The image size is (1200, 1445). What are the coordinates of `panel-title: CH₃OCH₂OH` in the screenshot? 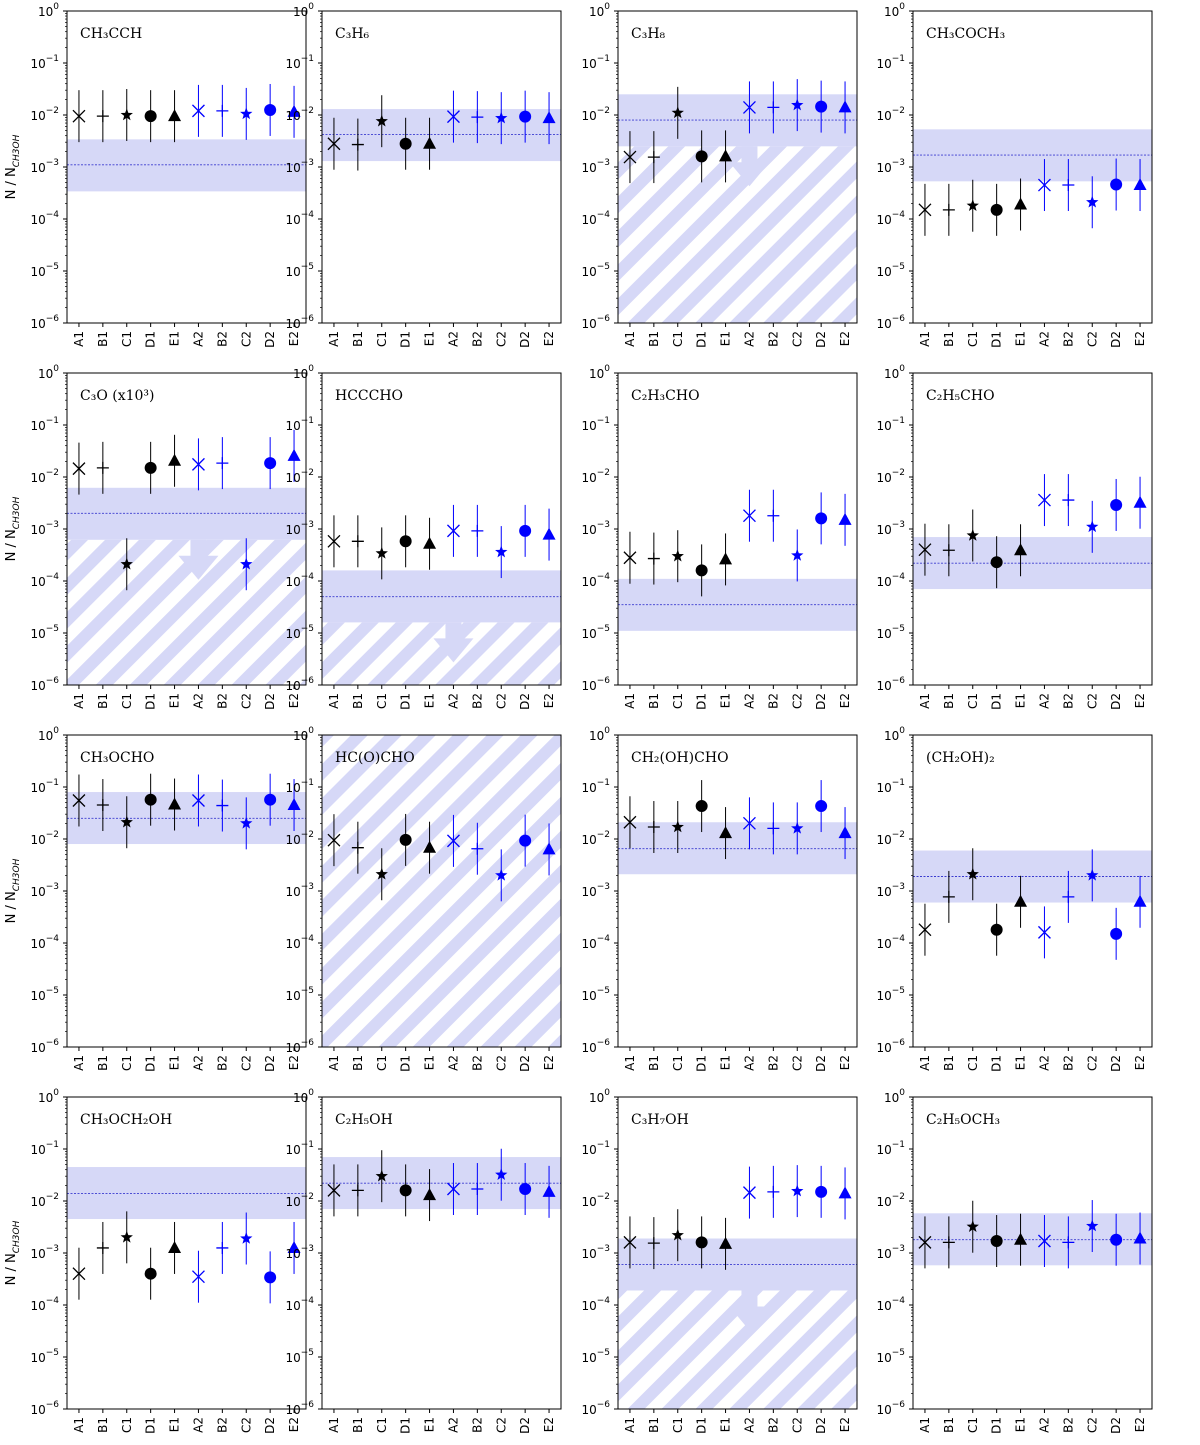 It's located at (126, 1120).